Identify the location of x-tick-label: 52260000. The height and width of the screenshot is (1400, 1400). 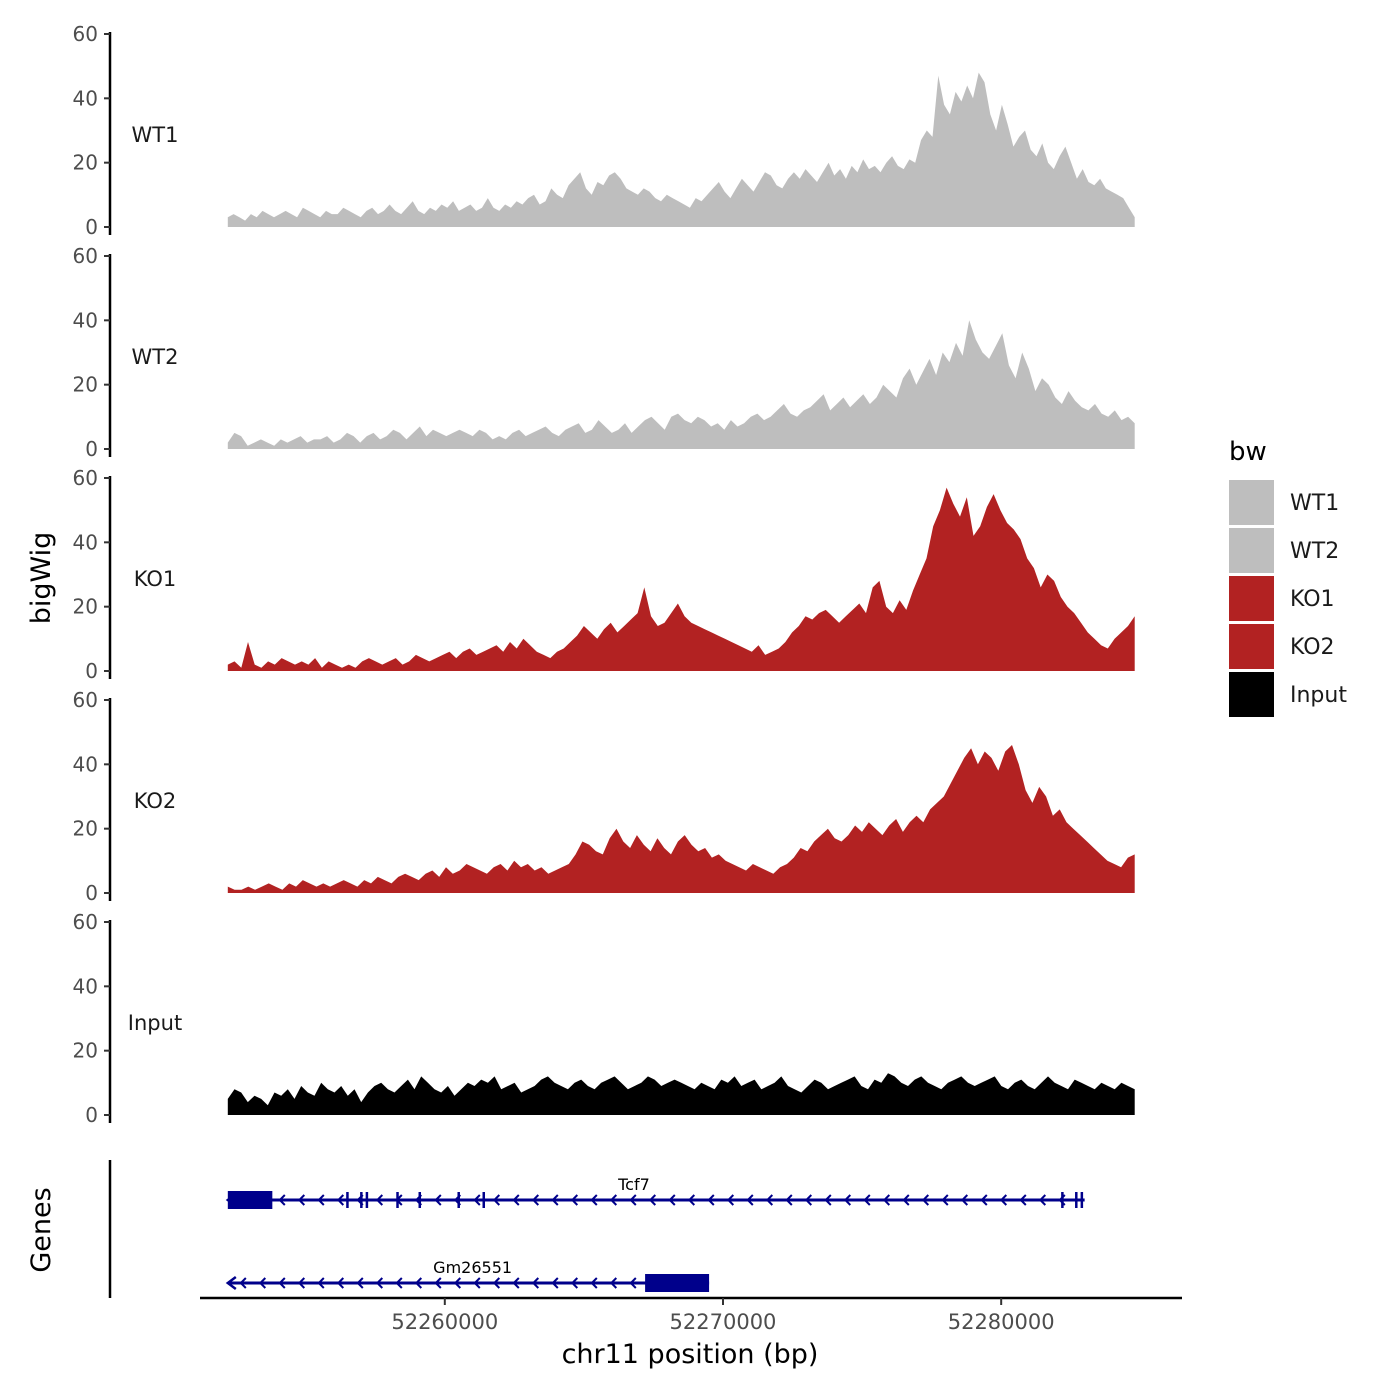
(444, 1322).